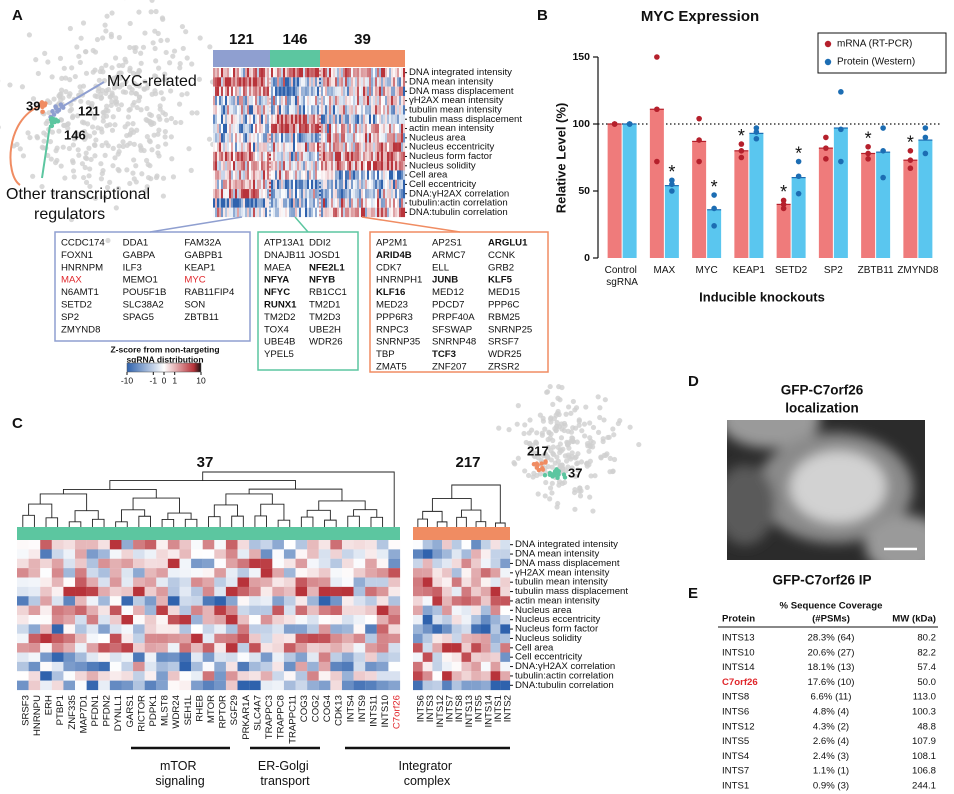 This screenshot has width=954, height=794. What do you see at coordinates (132, 267) in the screenshot?
I see `gene-label: ILF3` at bounding box center [132, 267].